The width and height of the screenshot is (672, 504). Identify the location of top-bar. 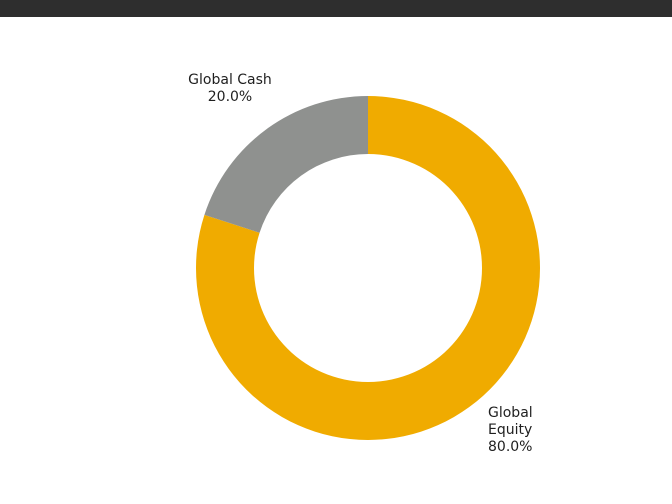
(336, 8).